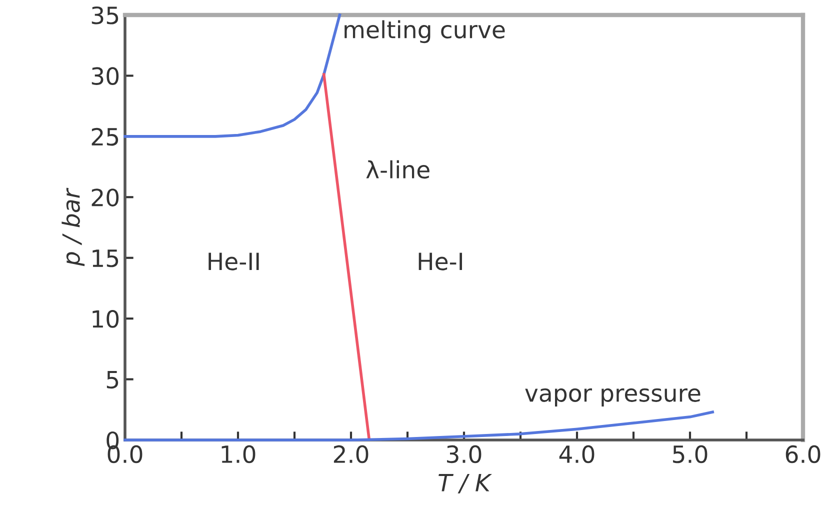  What do you see at coordinates (105, 197) in the screenshot?
I see `y-tick-label: 20` at bounding box center [105, 197].